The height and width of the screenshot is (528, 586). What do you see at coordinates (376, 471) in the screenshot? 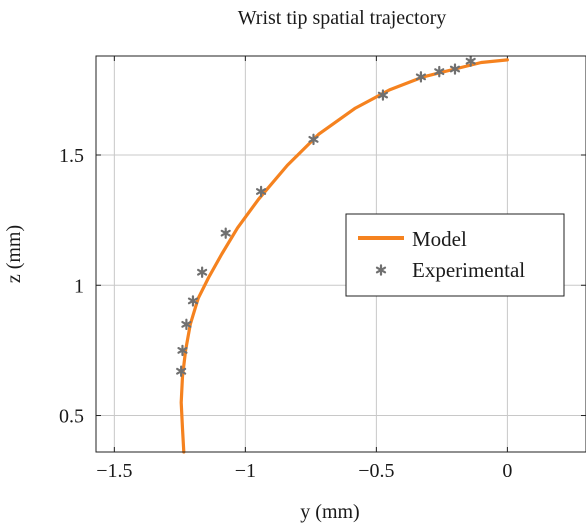
I see `x-tick-label: −0.5` at bounding box center [376, 471].